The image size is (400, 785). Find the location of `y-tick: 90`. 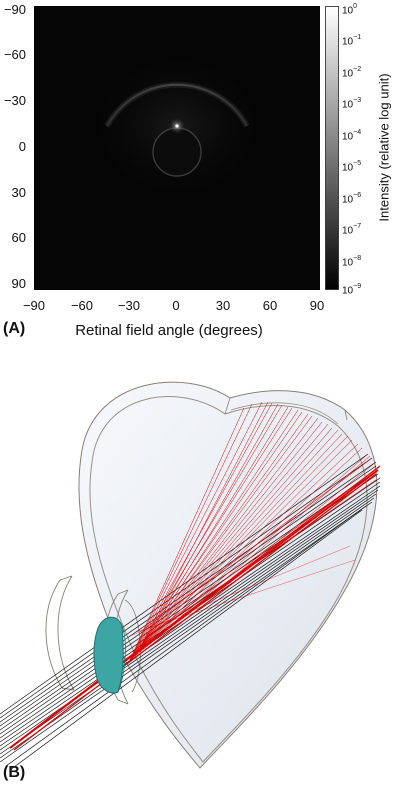

y-tick: 90 is located at coordinates (18, 283).